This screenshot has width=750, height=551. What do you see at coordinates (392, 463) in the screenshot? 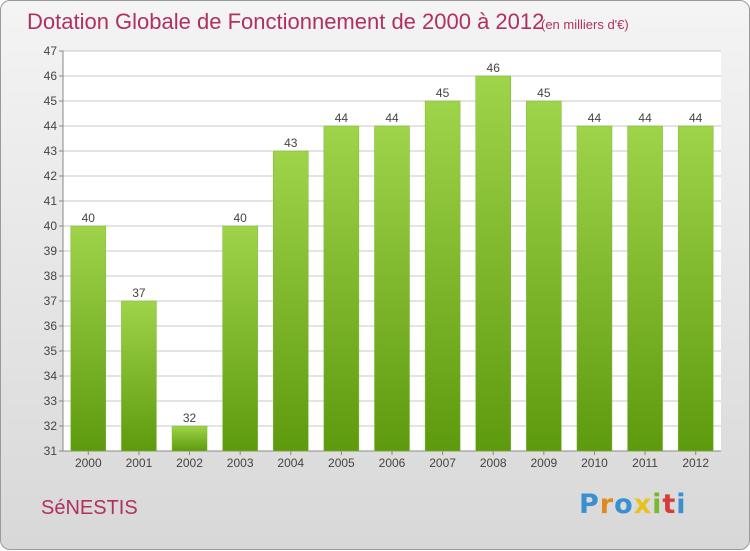
I see `x-tick-label-2006: 2006` at bounding box center [392, 463].